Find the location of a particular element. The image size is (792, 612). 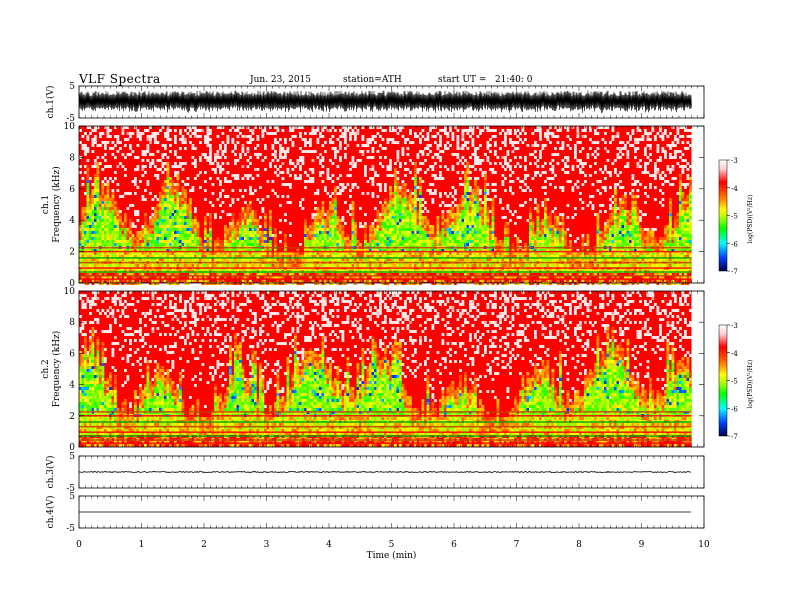

xtick-label: 6 is located at coordinates (454, 545).